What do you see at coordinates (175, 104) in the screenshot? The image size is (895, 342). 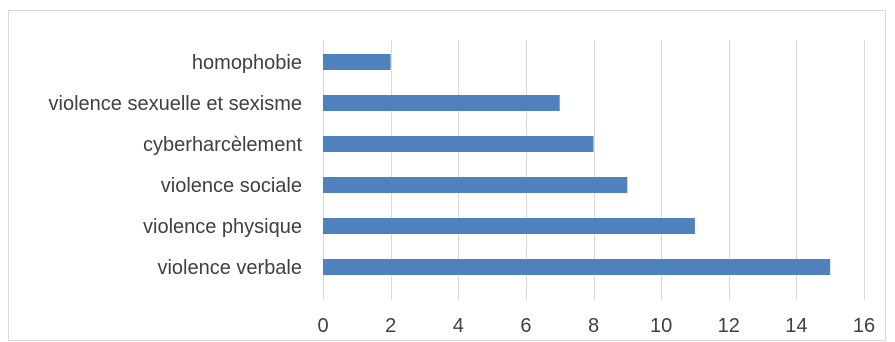 I see `category-label: violence sexuelle et sexisme` at bounding box center [175, 104].